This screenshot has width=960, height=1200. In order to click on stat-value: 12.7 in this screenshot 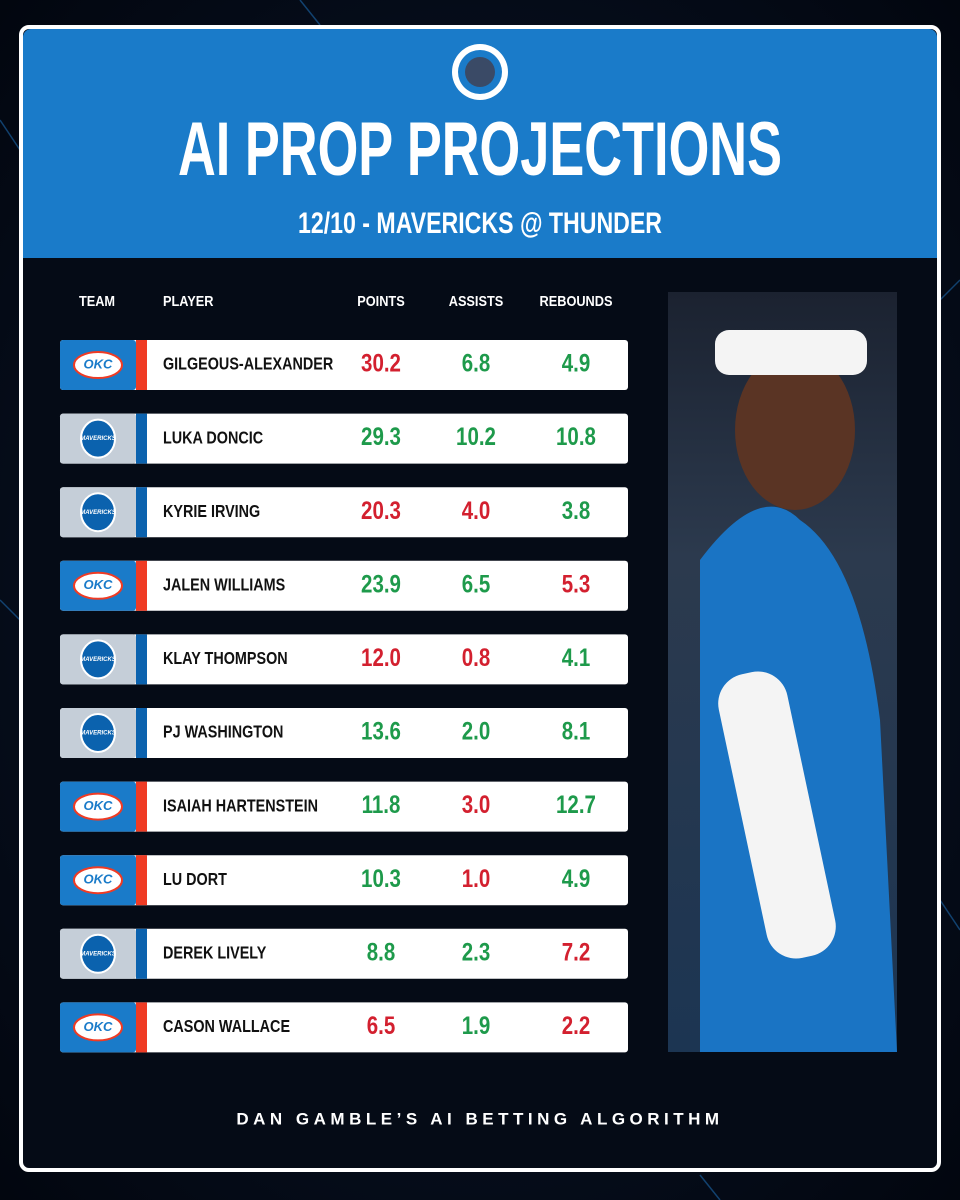, I will do `click(576, 804)`.